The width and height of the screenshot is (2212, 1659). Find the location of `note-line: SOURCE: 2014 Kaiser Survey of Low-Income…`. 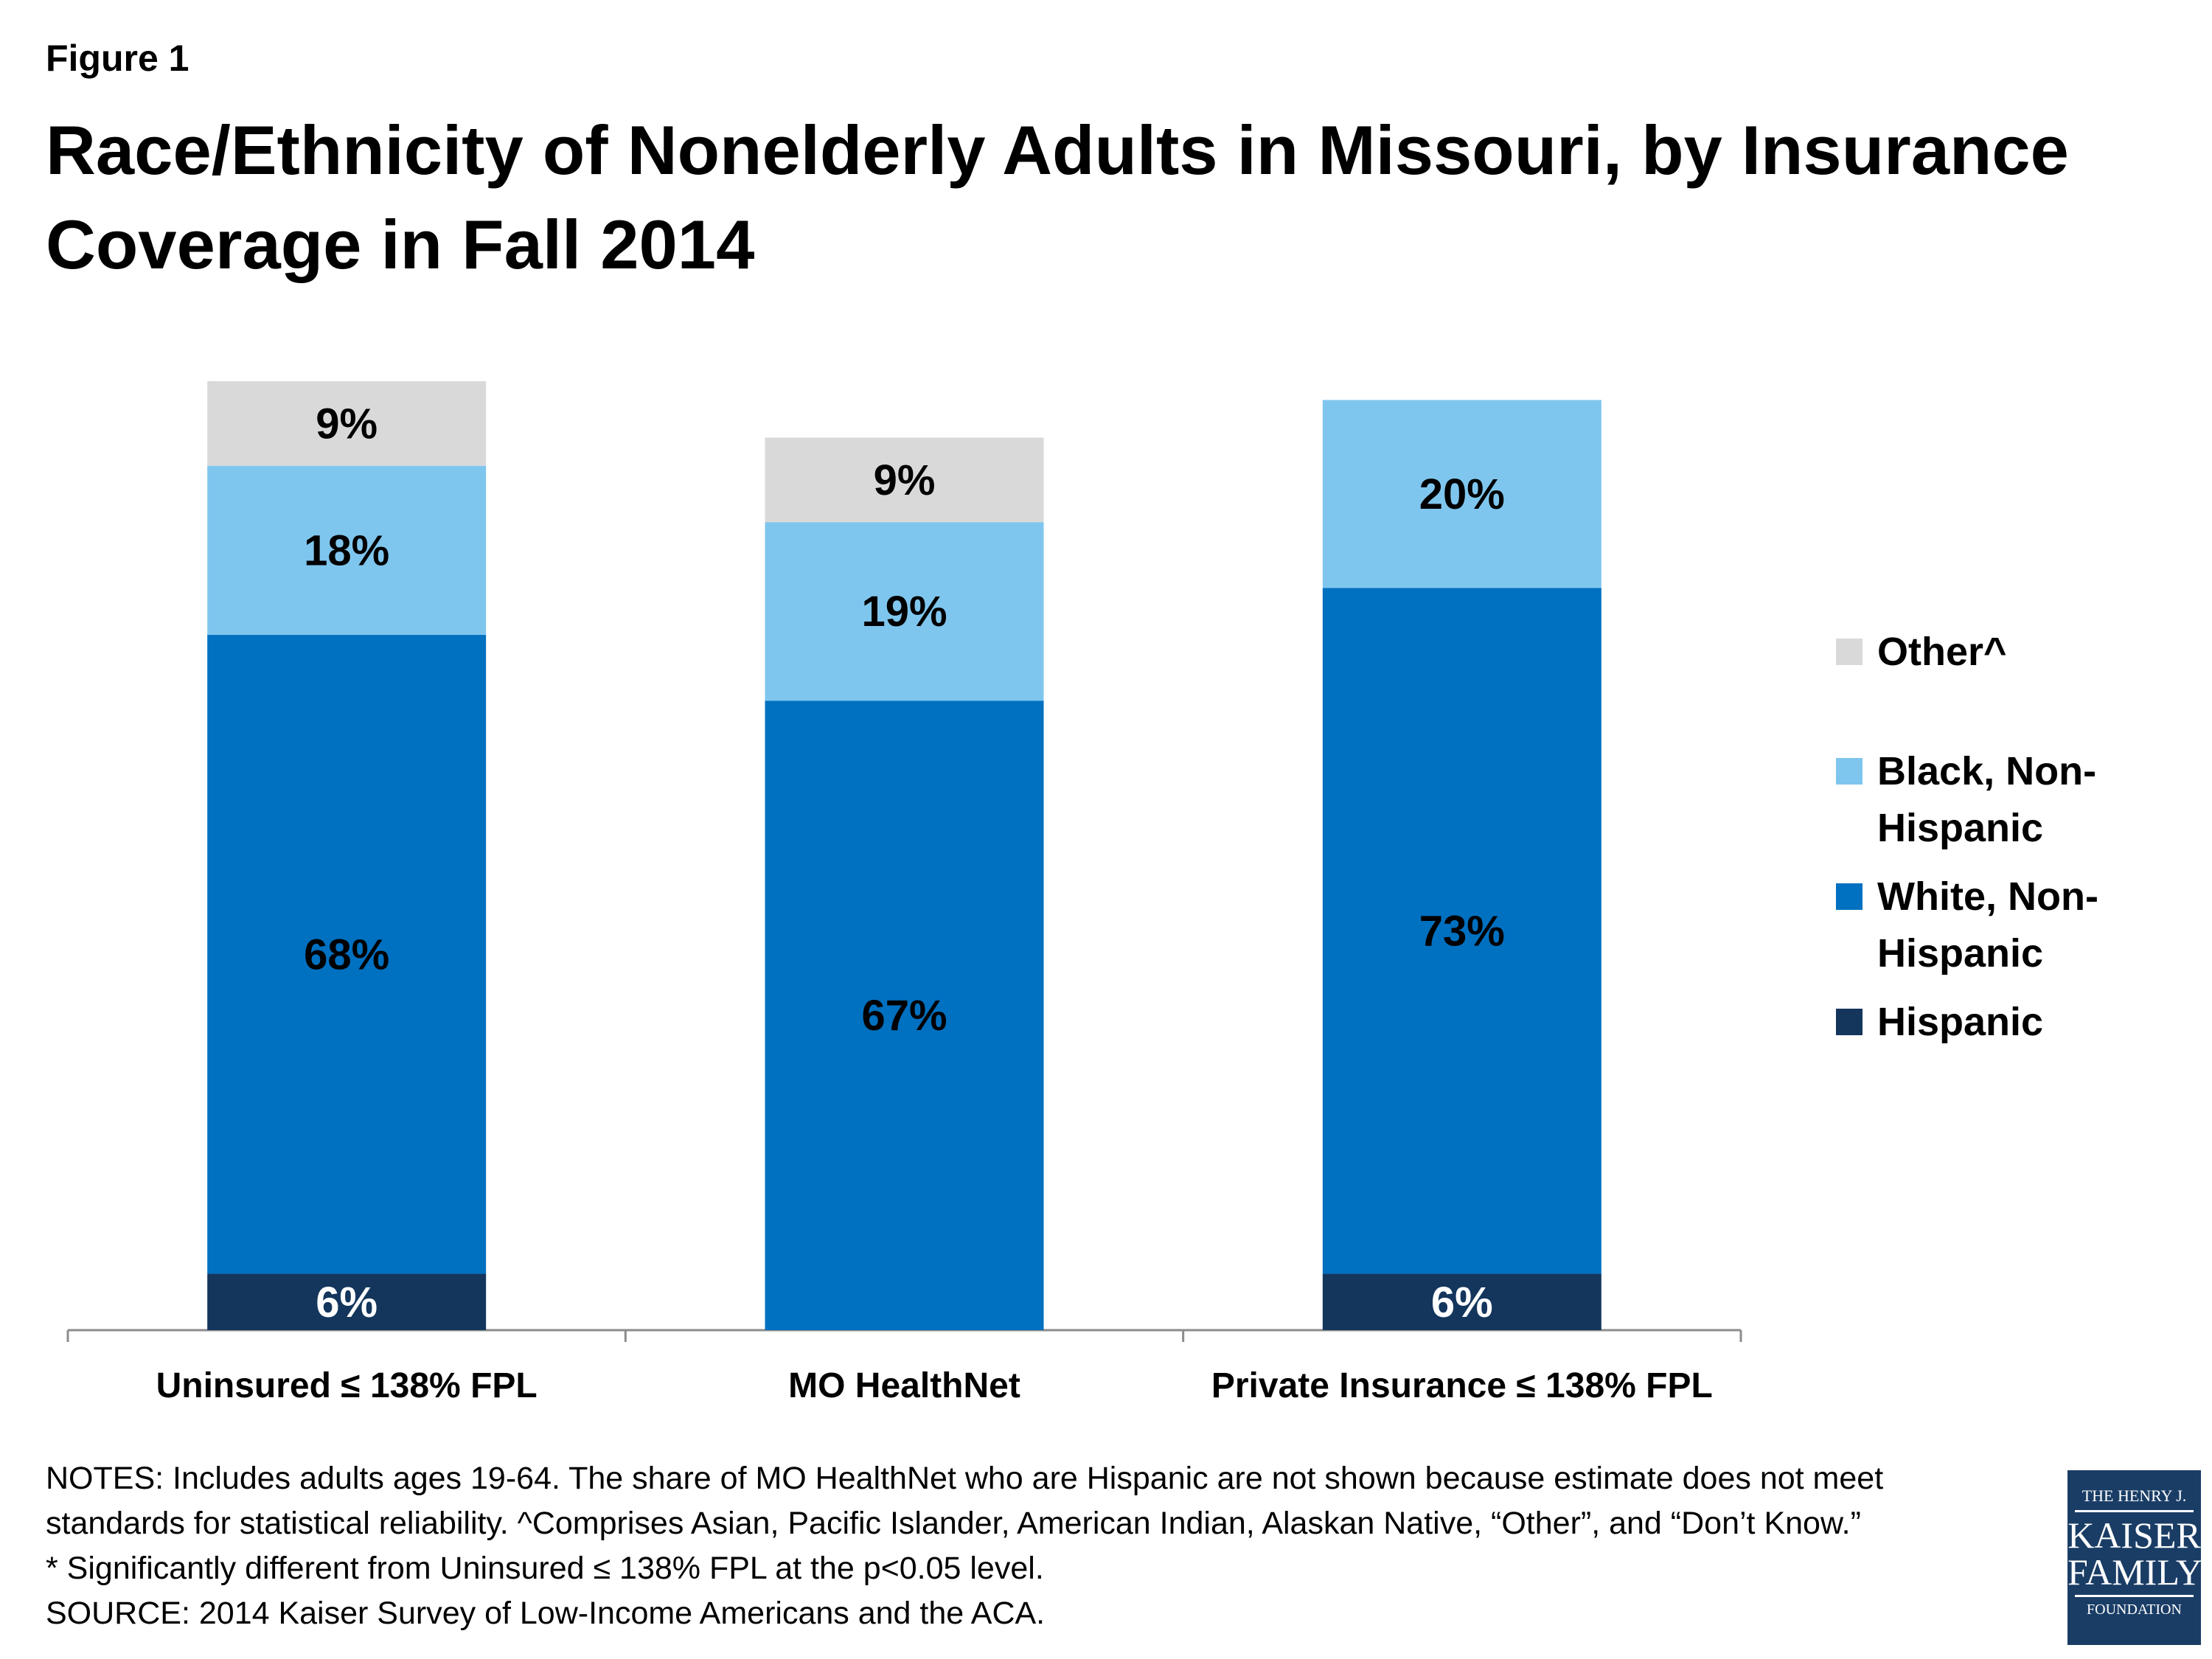

note-line: SOURCE: 2014 Kaiser Survey of Low-Income… is located at coordinates (546, 1613).